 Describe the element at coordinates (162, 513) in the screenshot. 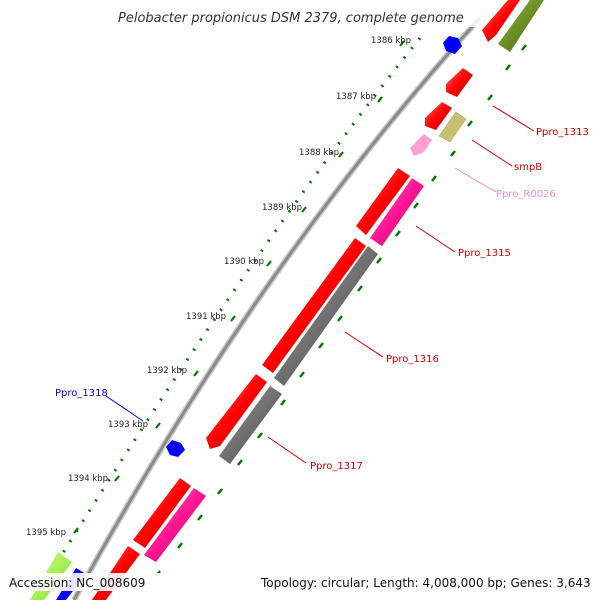

I see `feature-cds-red-low` at that location.